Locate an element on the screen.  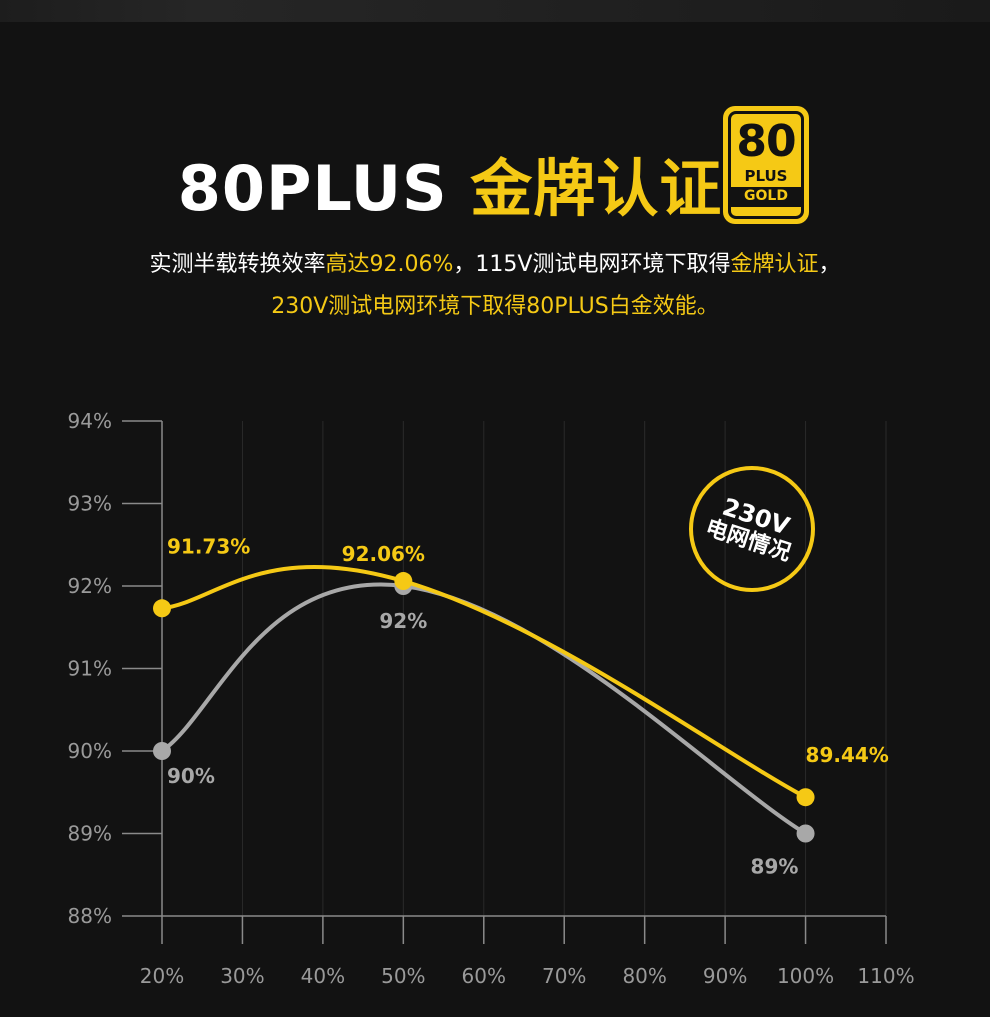
badge-number: 80 is located at coordinates (766, 141).